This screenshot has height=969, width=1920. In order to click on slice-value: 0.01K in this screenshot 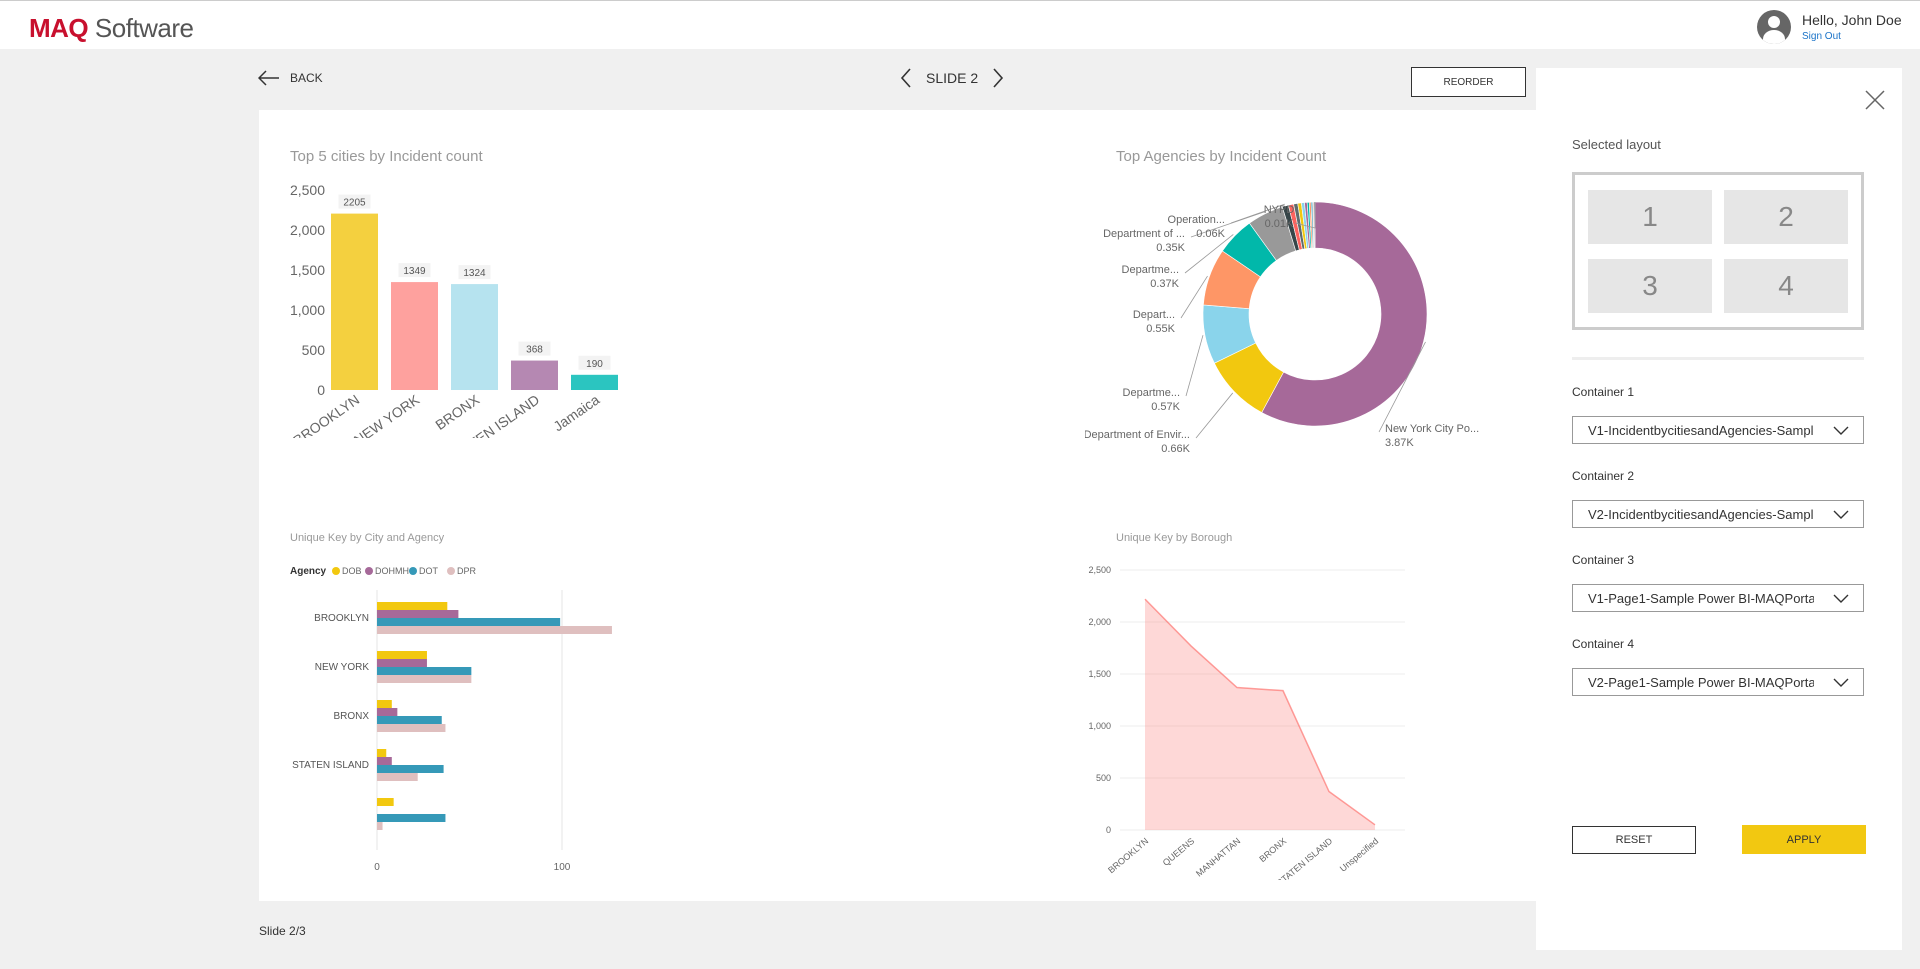, I will do `click(1279, 224)`.